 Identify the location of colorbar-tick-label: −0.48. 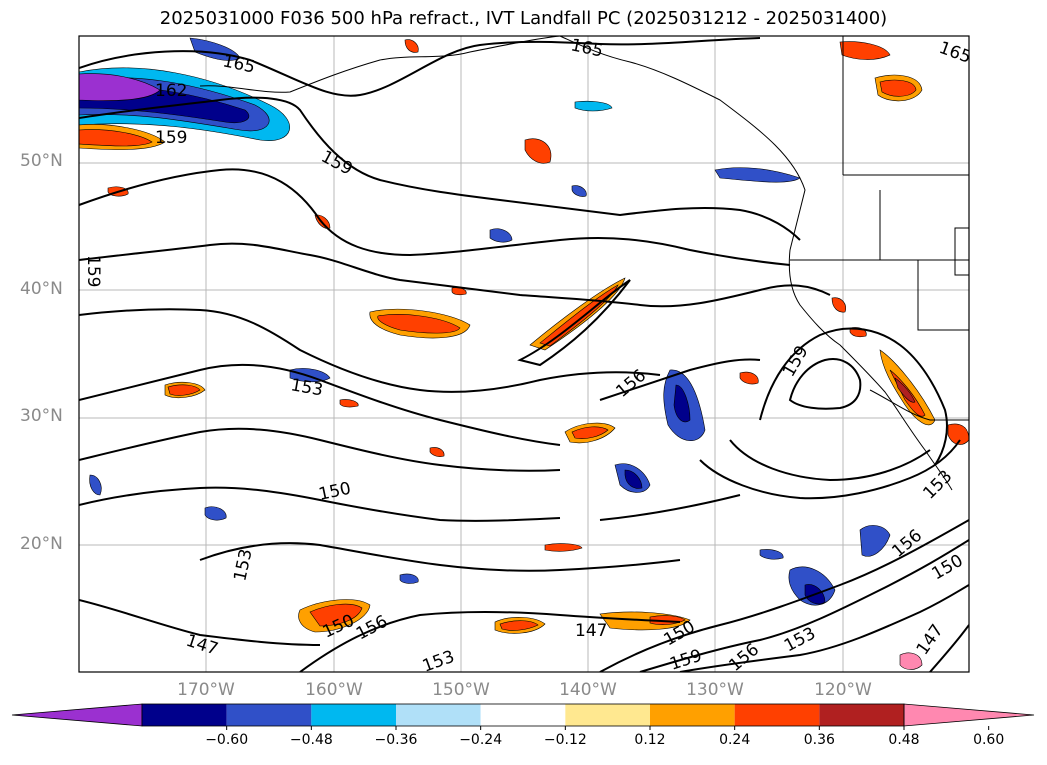
(311, 740).